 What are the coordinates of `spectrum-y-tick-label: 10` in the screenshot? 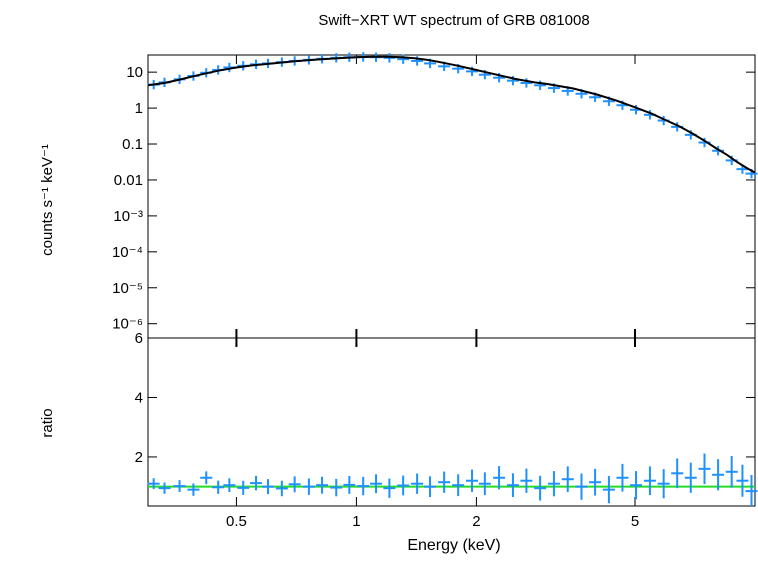 It's located at (134, 72).